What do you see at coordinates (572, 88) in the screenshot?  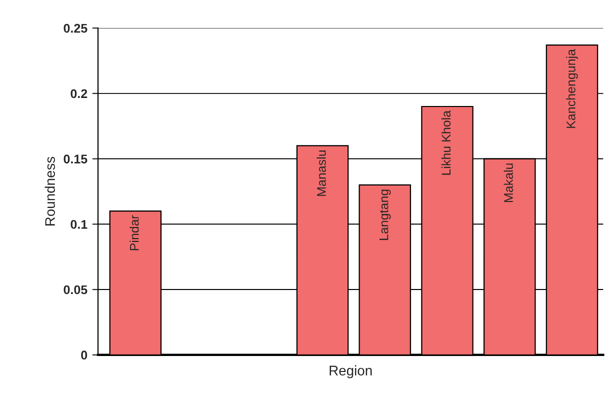 I see `x-tick-label: Kanchengunja` at bounding box center [572, 88].